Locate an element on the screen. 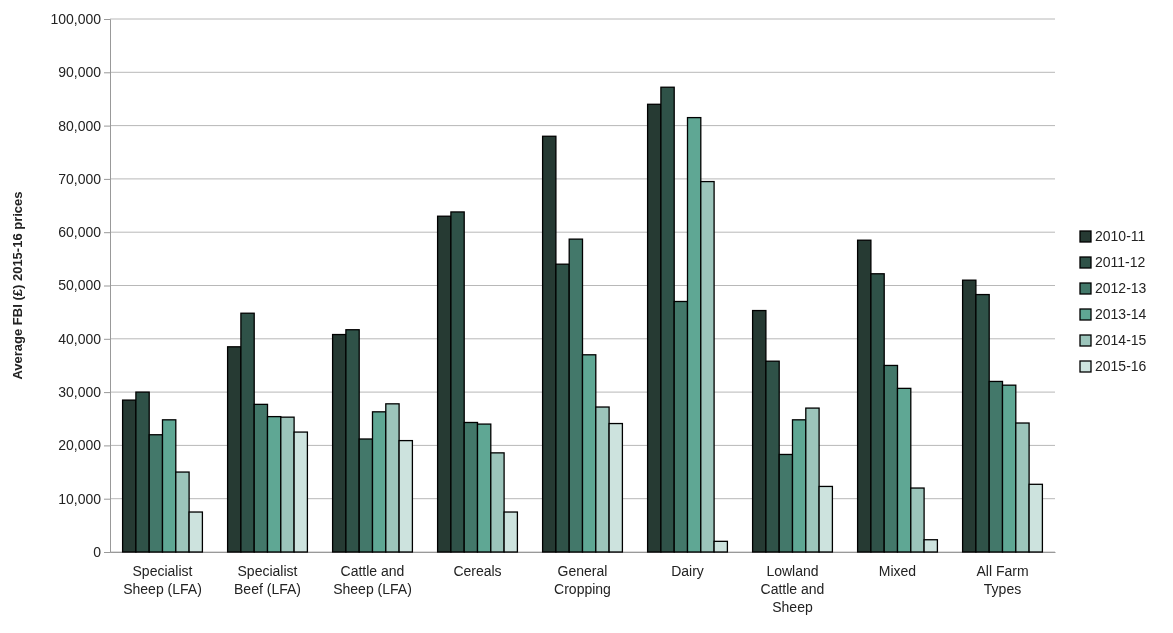  legend-label: 2010-11 is located at coordinates (1120, 236).